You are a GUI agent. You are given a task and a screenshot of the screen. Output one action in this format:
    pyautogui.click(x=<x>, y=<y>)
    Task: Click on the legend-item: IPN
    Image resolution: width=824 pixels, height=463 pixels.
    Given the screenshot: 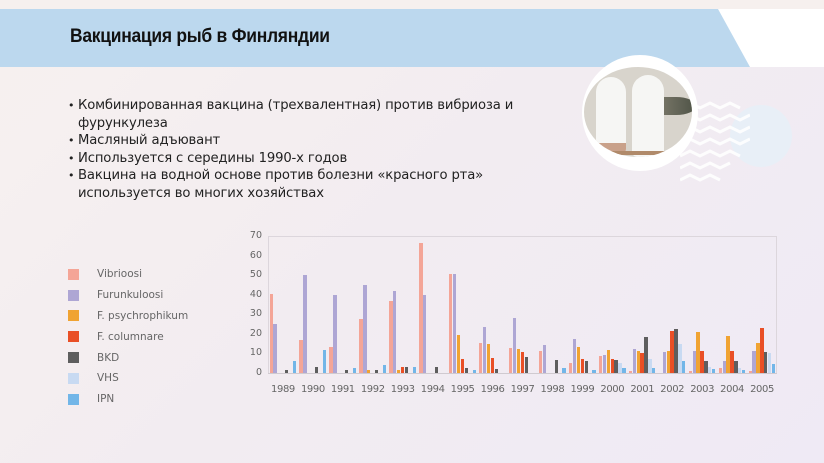 What is the action you would take?
    pyautogui.click(x=128, y=399)
    